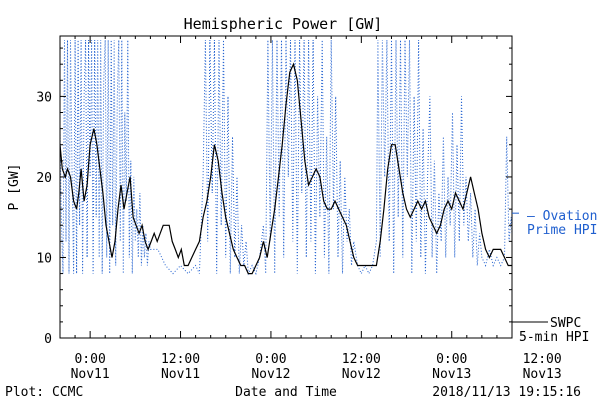 This screenshot has height=400, width=600. Describe the element at coordinates (286, 392) in the screenshot. I see `x-axis-label: Date and Time` at that location.